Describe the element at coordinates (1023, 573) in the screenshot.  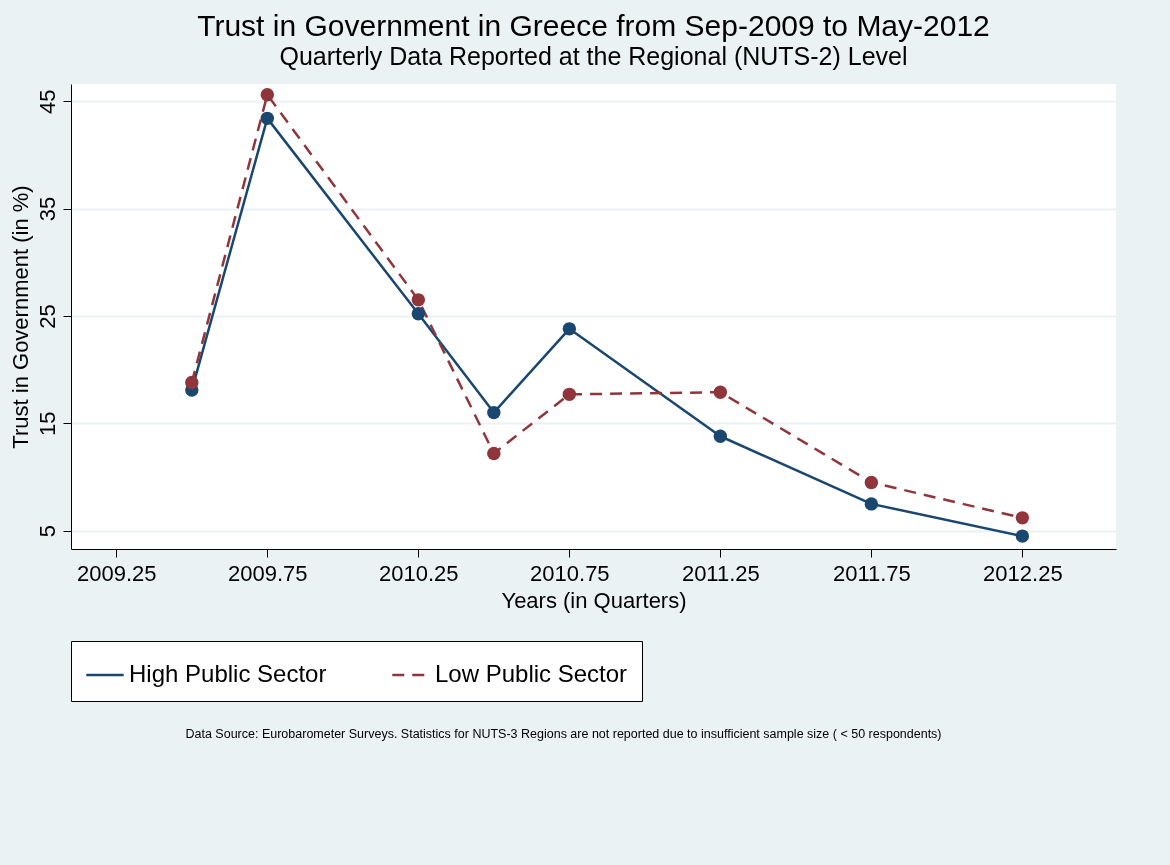
I see `x-tick-label: 2012.25` at that location.